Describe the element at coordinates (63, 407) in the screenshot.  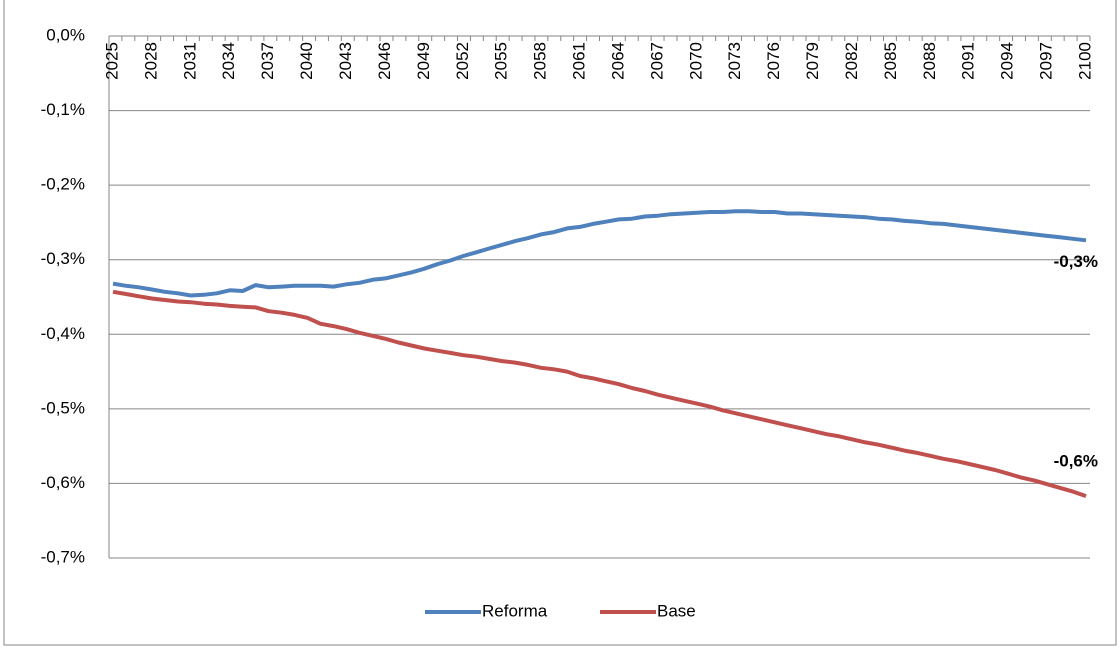
I see `y-tick-label: -0,5%` at that location.